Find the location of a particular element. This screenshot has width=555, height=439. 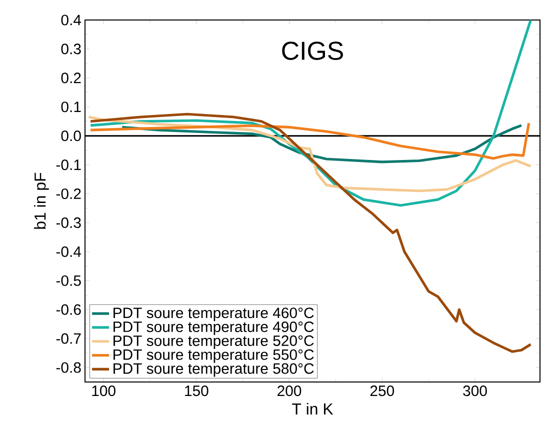

legend-label: PDT soure temperature 580°C is located at coordinates (214, 370).